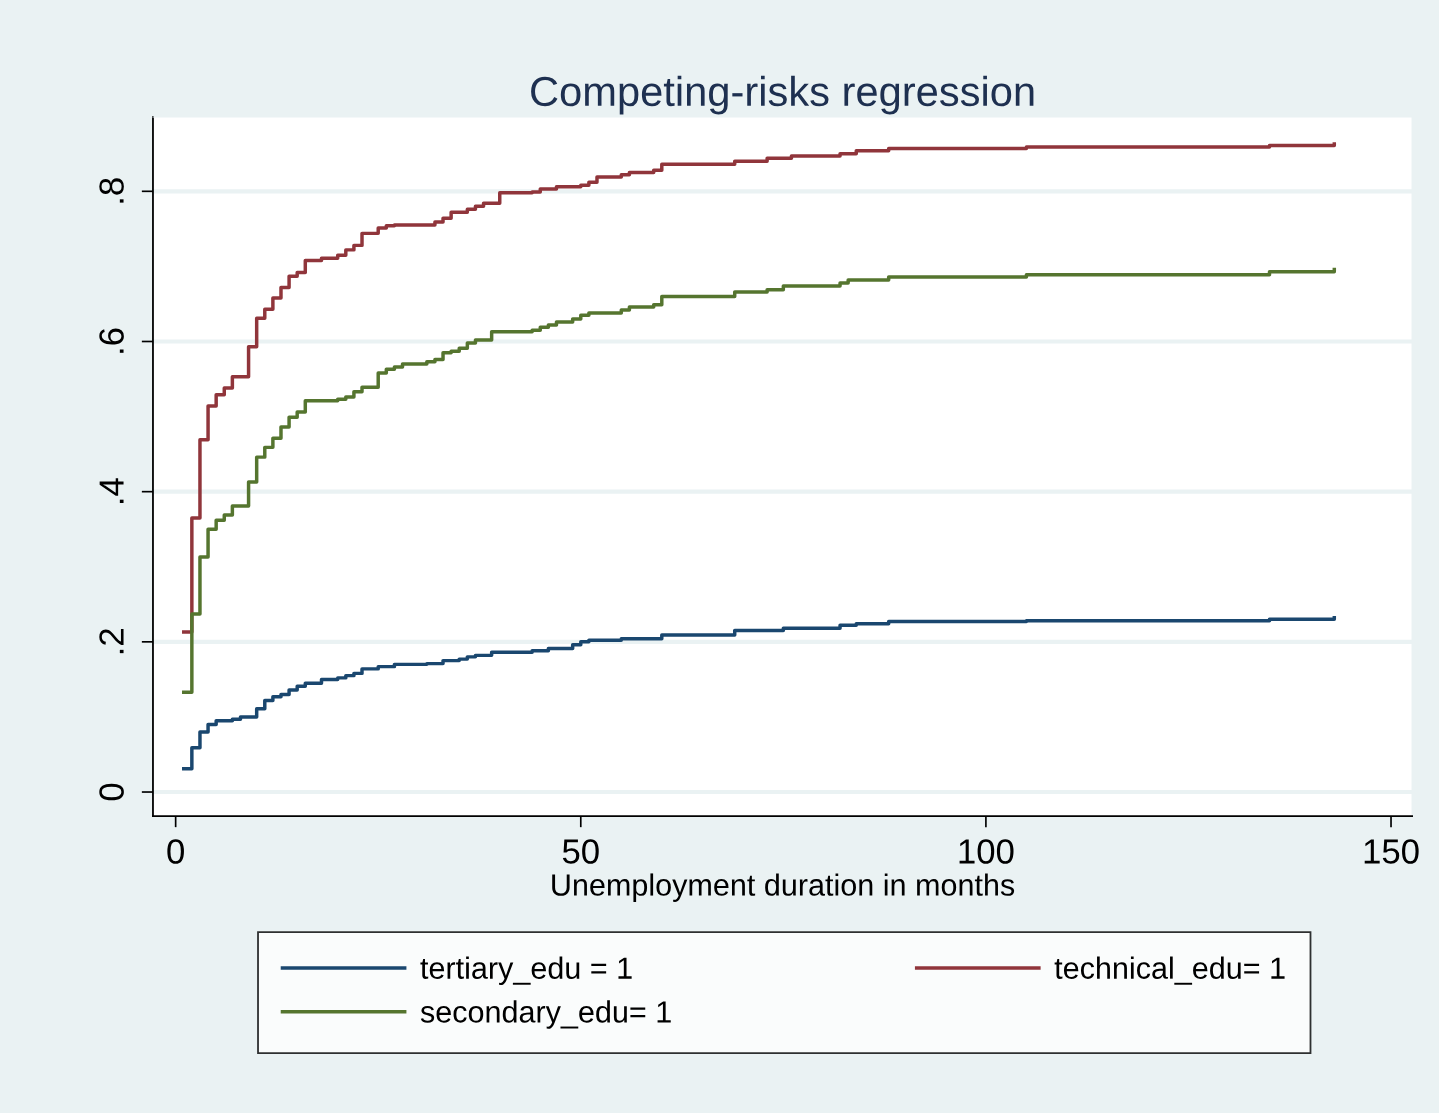 The width and height of the screenshot is (1439, 1113). What do you see at coordinates (783, 887) in the screenshot?
I see `x-axis-title: Unemployment duration in months` at bounding box center [783, 887].